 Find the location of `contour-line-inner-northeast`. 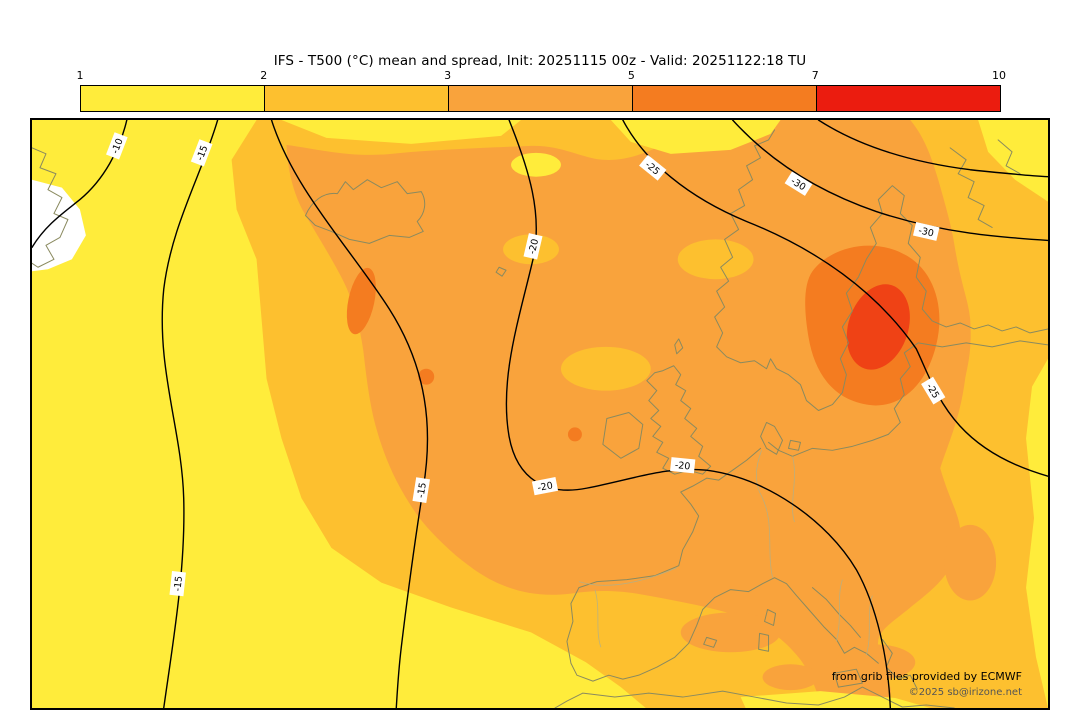

contour-line-inner-northeast is located at coordinates (932, 149).